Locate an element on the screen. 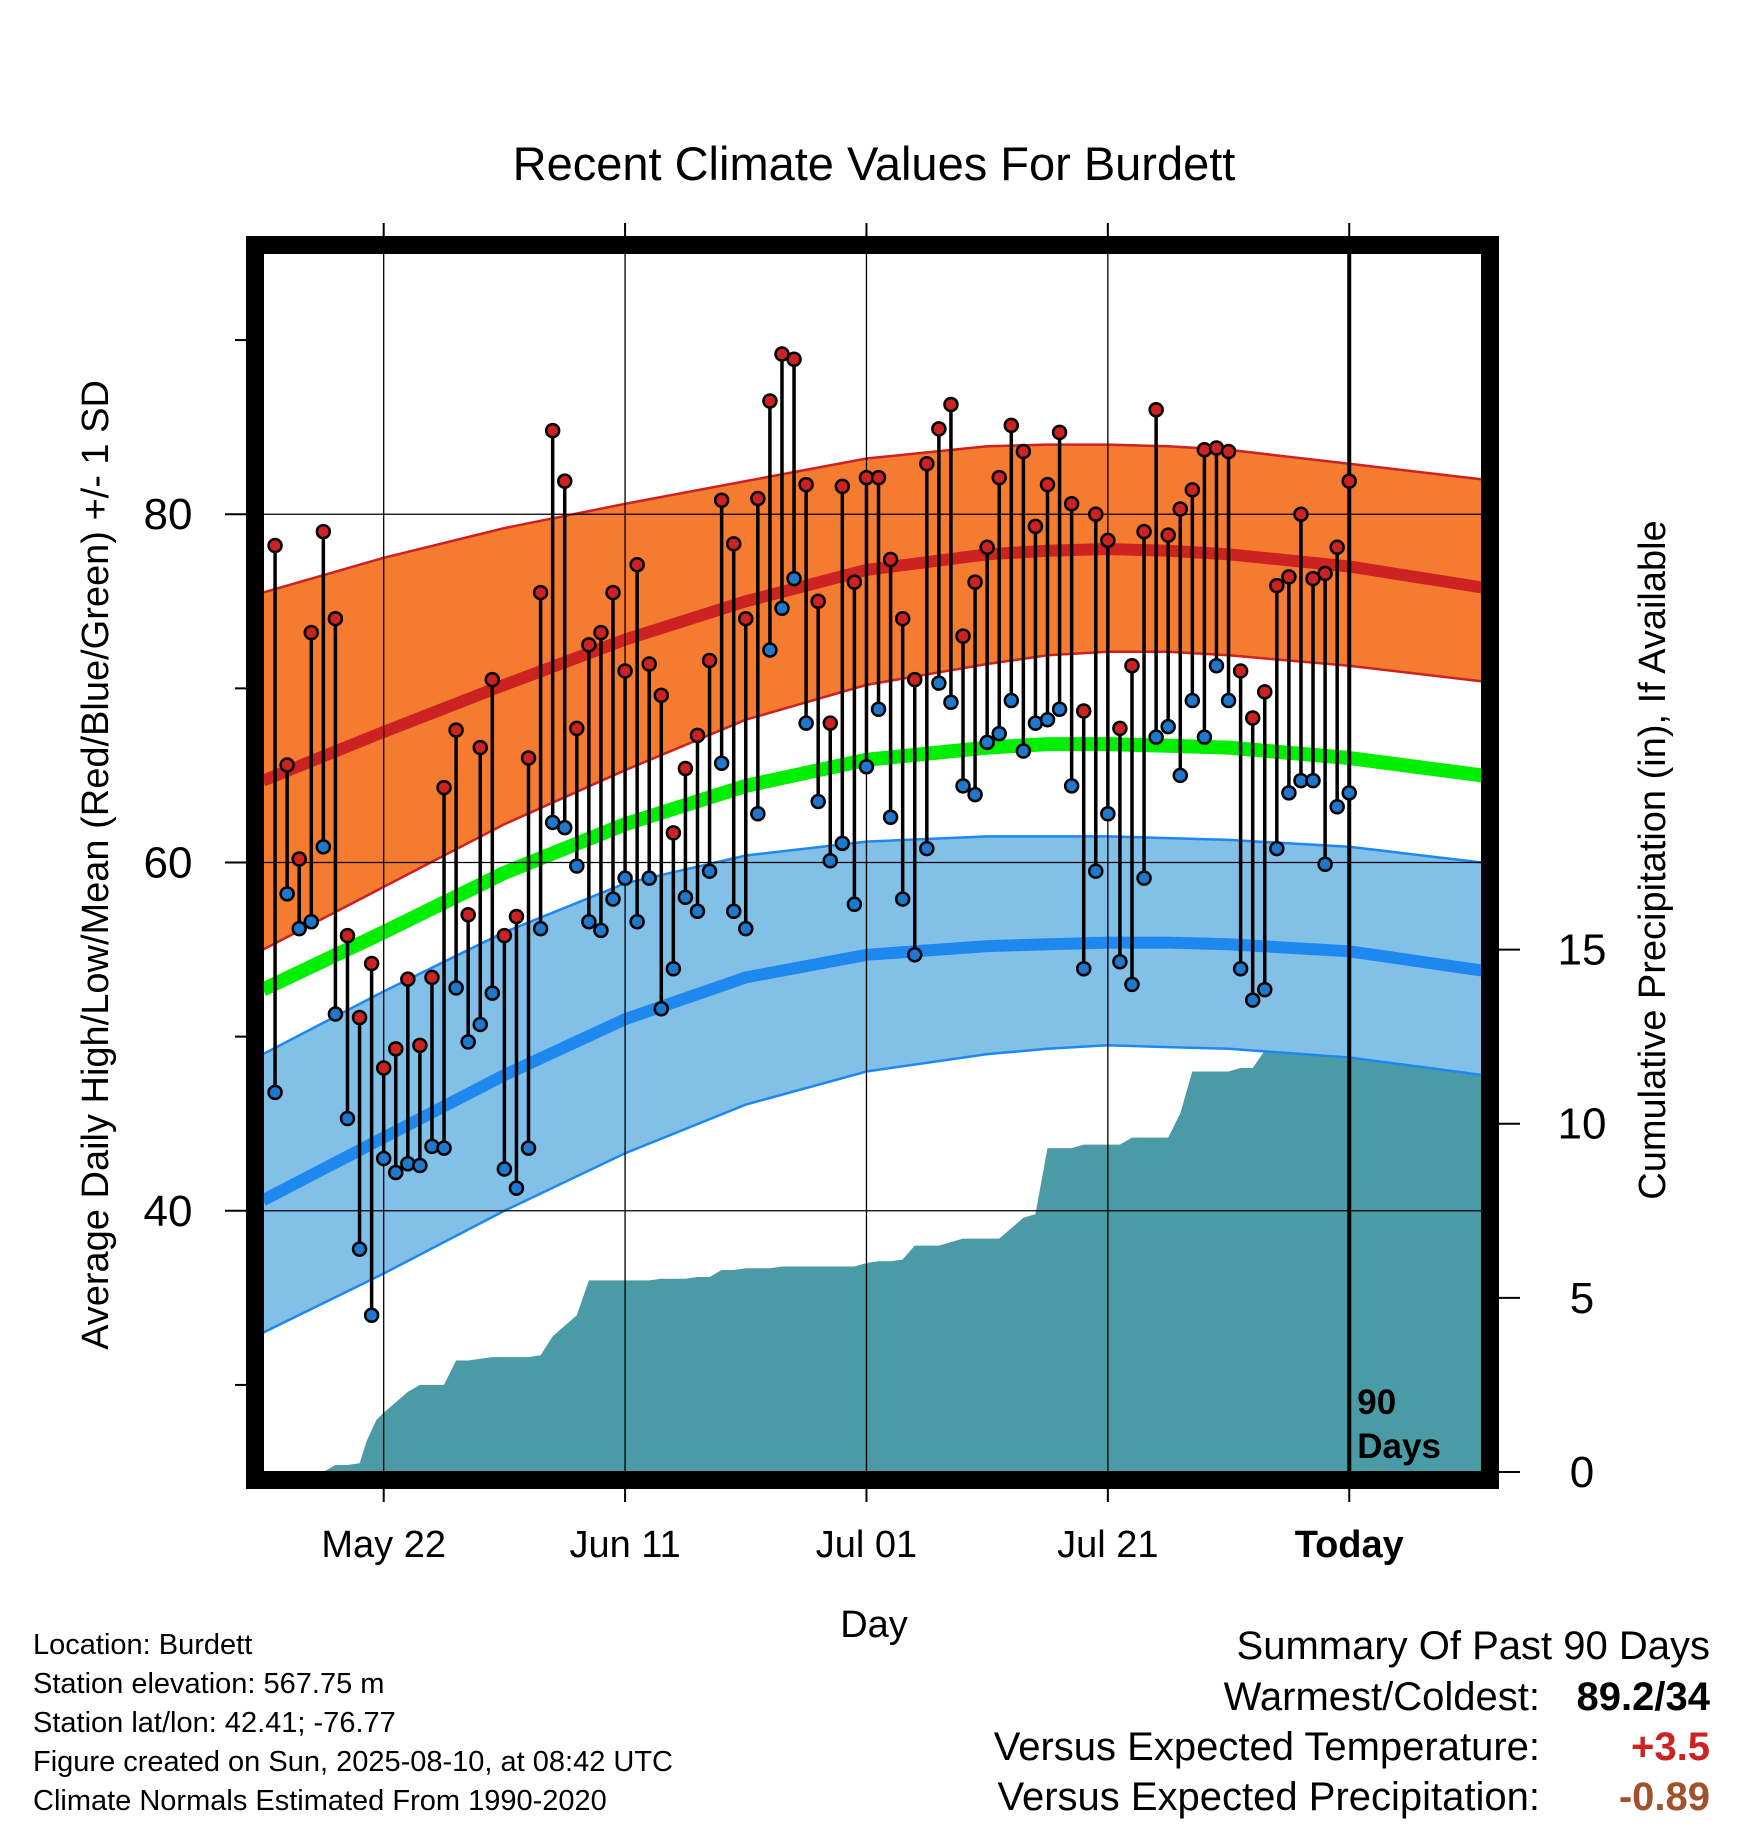  precip-anomaly-value: -0.89 is located at coordinates (1664, 1797).